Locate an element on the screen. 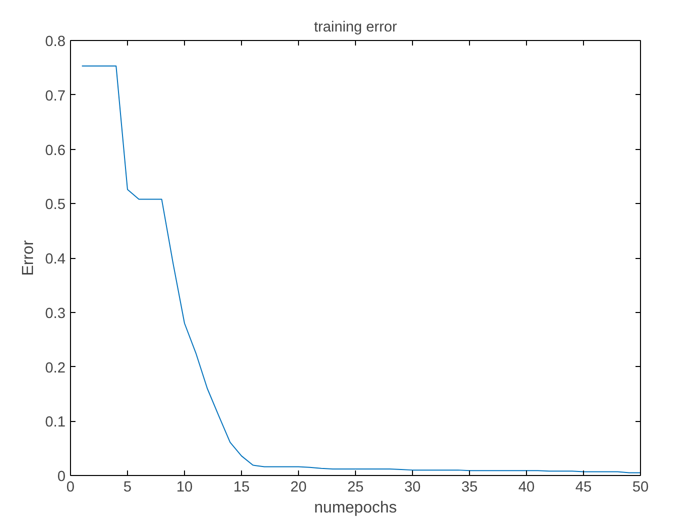 The image size is (700, 525). y-tick-label: 0.2 is located at coordinates (55, 368).